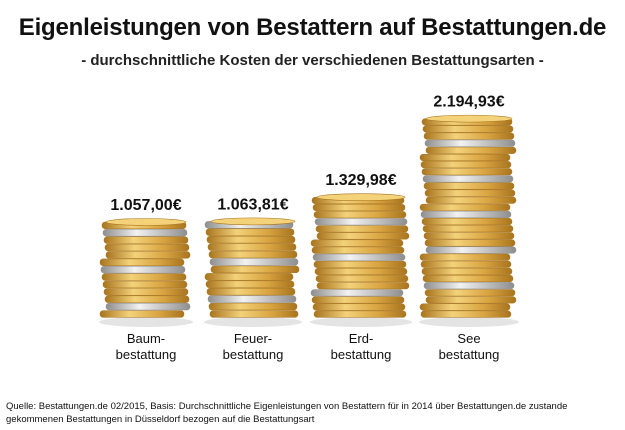 The width and height of the screenshot is (625, 430). I want to click on category-label-1-line2: bestattung, so click(146, 354).